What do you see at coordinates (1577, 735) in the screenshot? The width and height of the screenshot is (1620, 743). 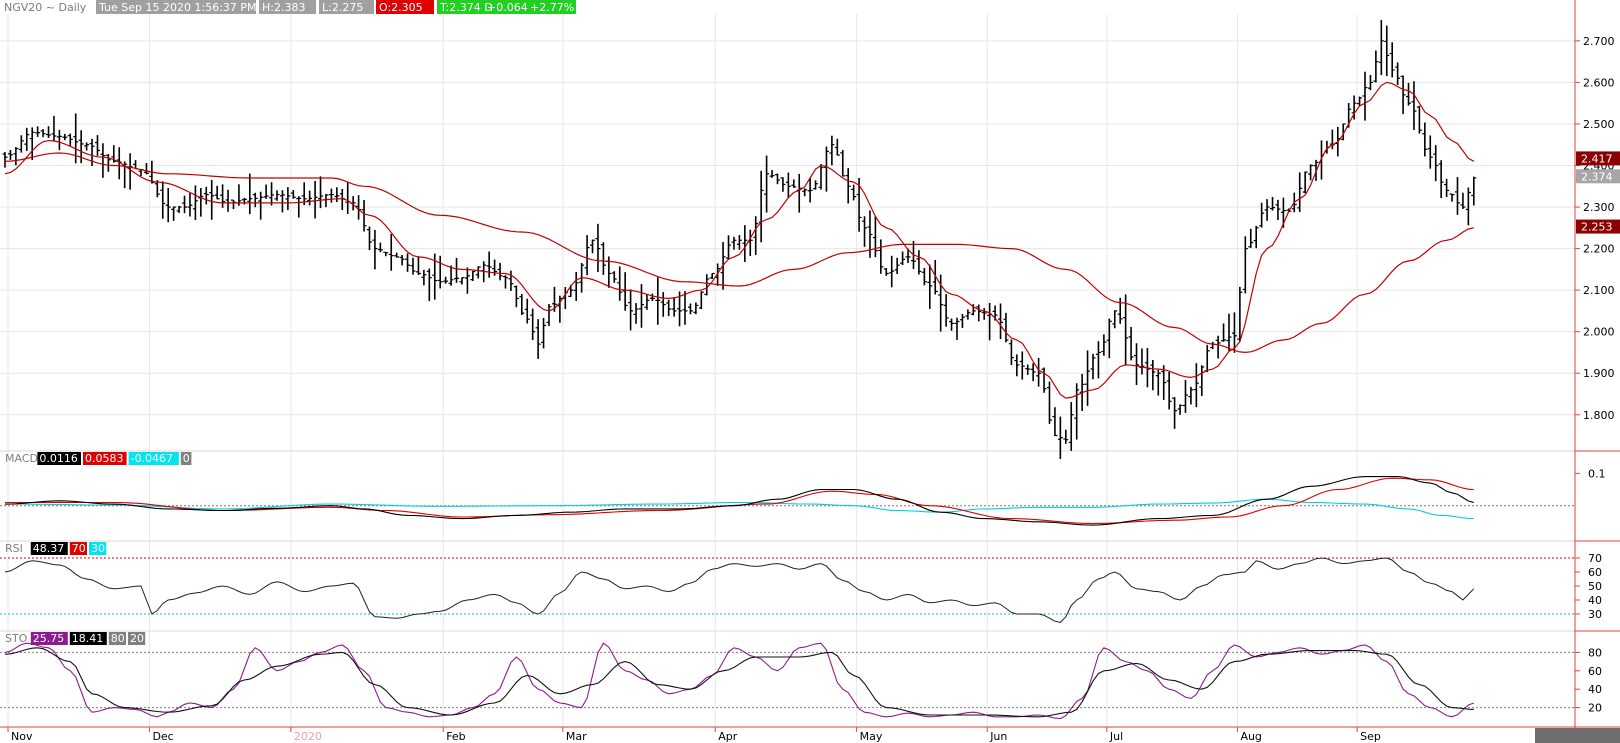 I see `axis-scroll-block` at bounding box center [1577, 735].